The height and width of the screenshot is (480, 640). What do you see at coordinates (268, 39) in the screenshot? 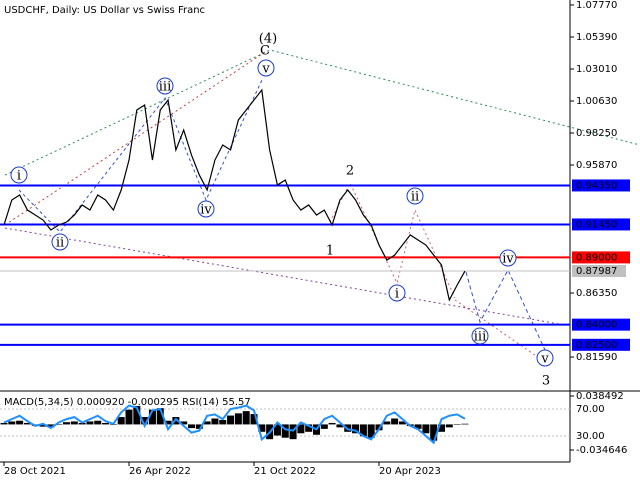
I see `wave-label: (4)` at bounding box center [268, 39].